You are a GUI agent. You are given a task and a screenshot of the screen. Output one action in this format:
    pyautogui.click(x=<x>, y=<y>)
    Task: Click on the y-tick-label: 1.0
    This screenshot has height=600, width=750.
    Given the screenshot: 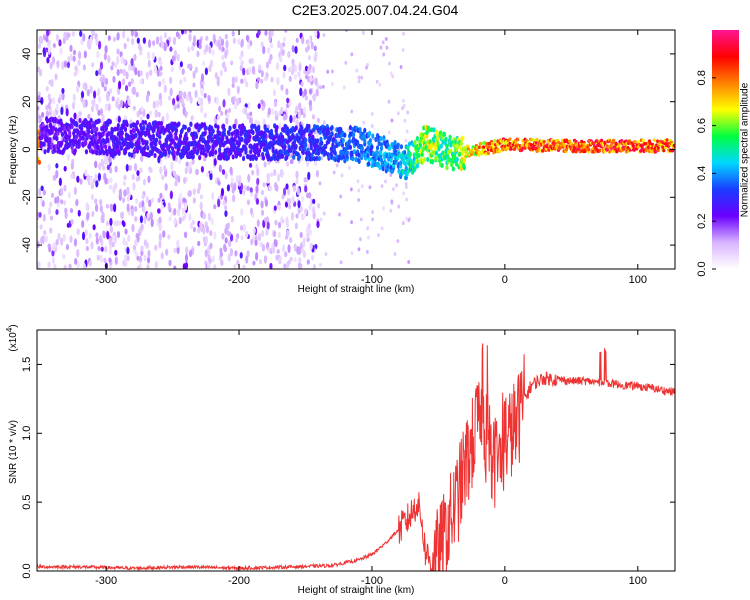 What is the action you would take?
    pyautogui.click(x=27, y=433)
    